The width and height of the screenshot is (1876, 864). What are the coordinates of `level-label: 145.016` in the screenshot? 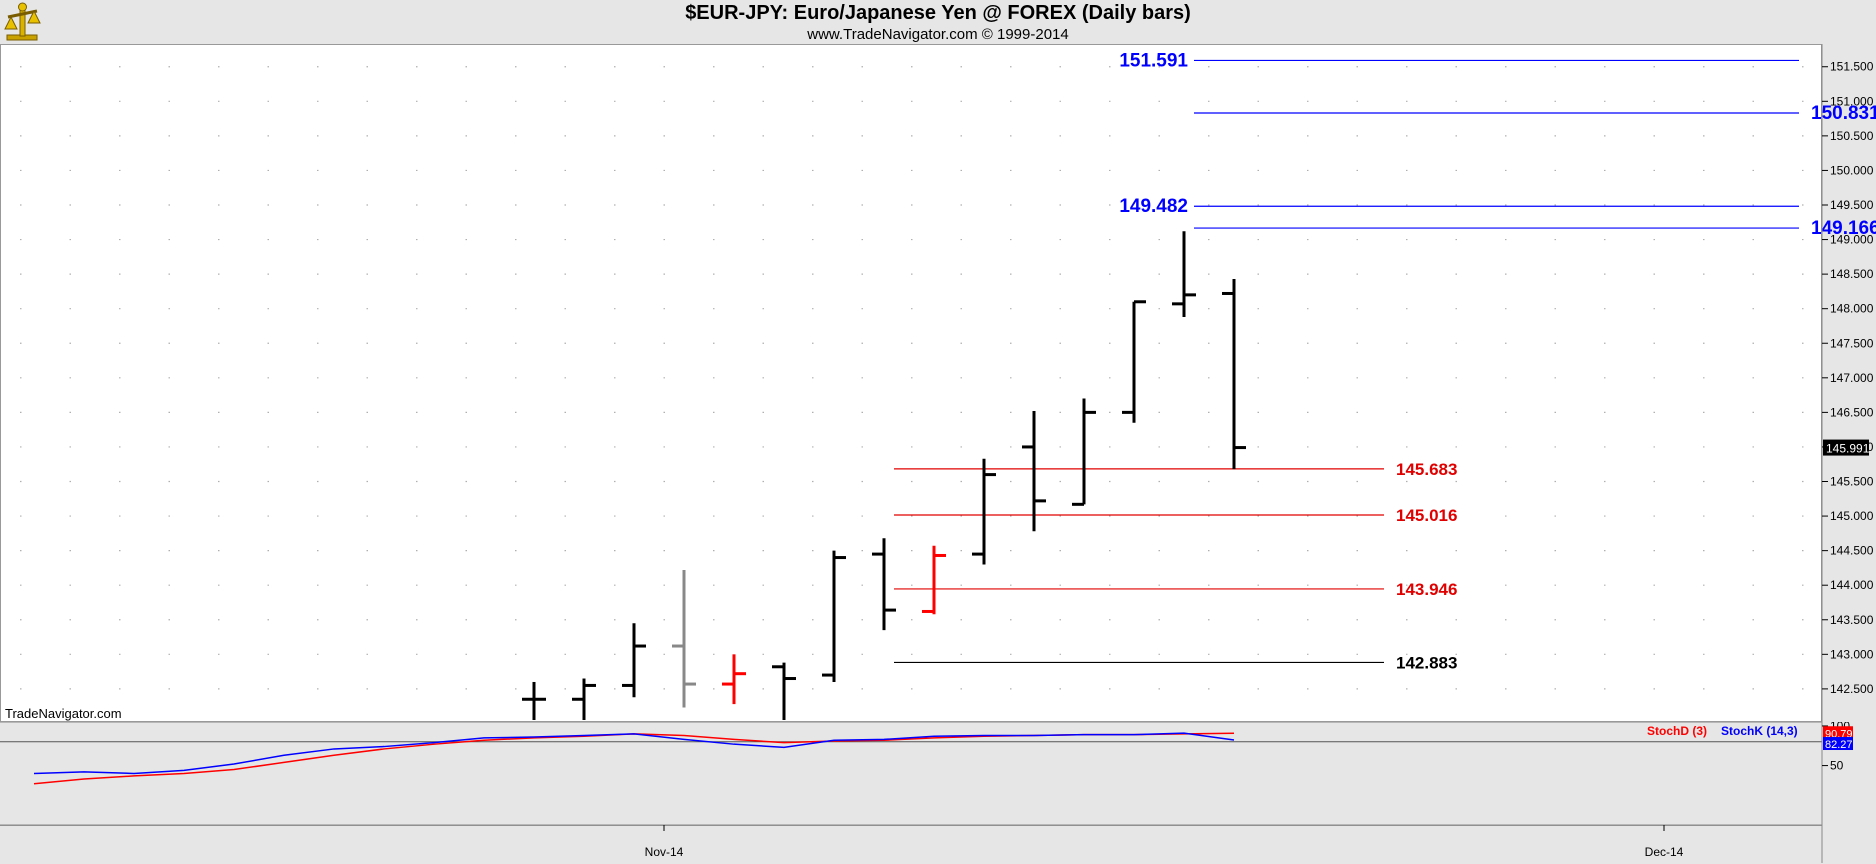 It's located at (1426, 515).